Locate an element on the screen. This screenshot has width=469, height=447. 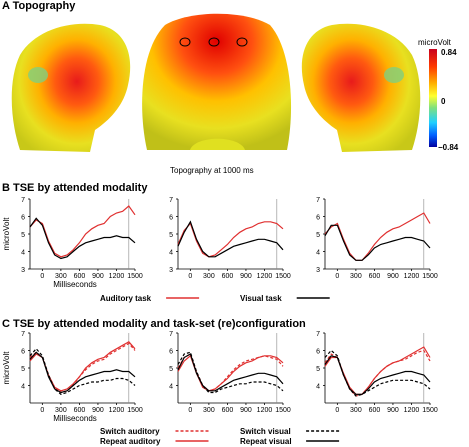
chart-panel-c3: 4 5 6 7 0 300 600 900 1200 1500 is located at coordinates (377, 372).